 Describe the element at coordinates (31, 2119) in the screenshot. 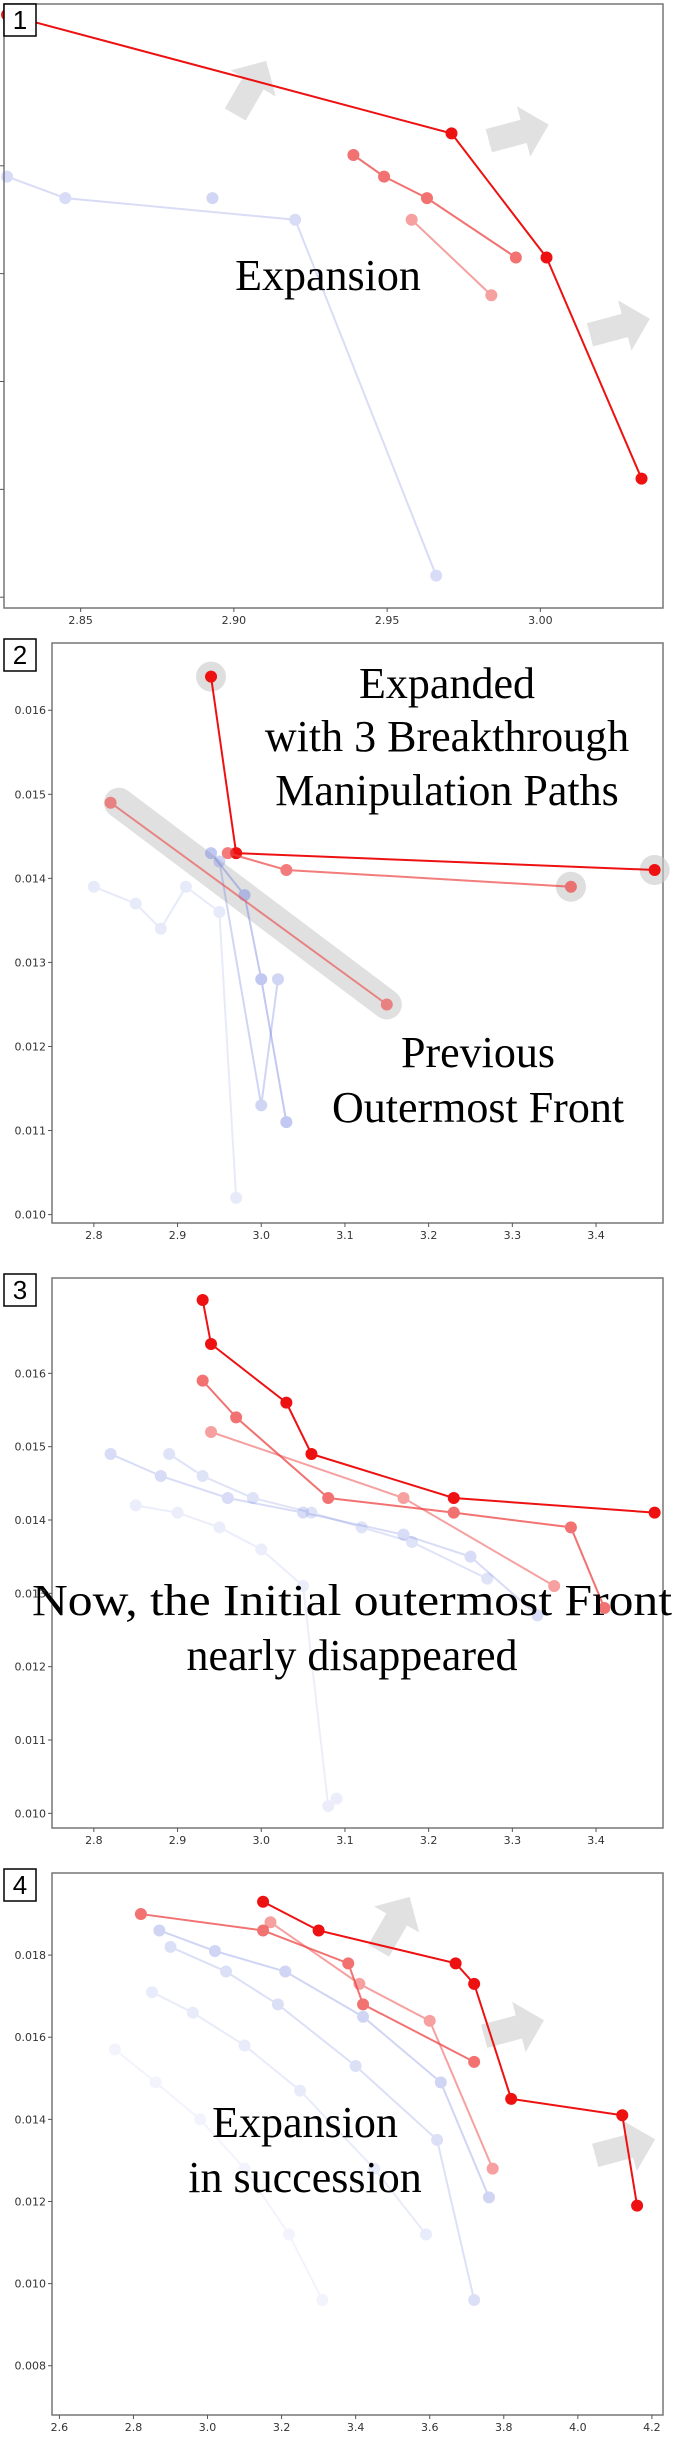

I see `y-tick-label: 0.014` at that location.